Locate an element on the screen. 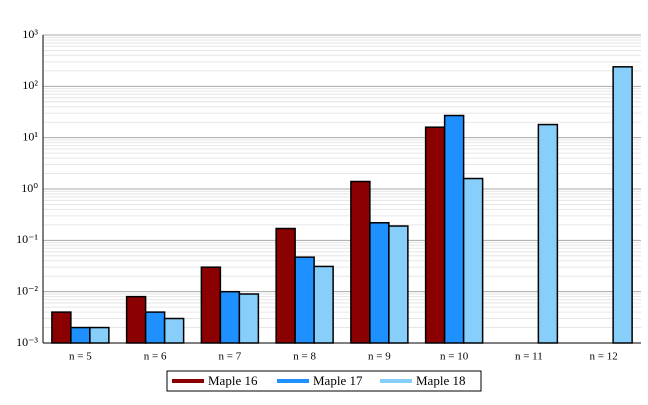 The image size is (648, 405). y-tick-label: 10² is located at coordinates (30, 85).